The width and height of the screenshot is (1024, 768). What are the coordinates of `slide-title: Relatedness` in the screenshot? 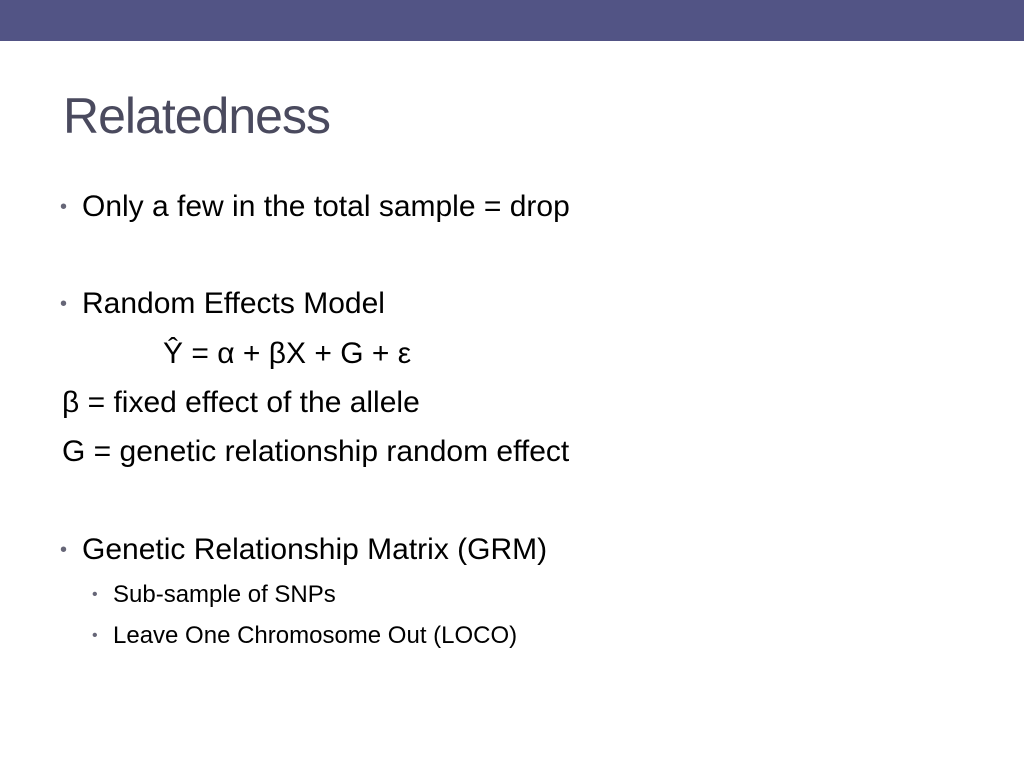 It's located at (197, 116).